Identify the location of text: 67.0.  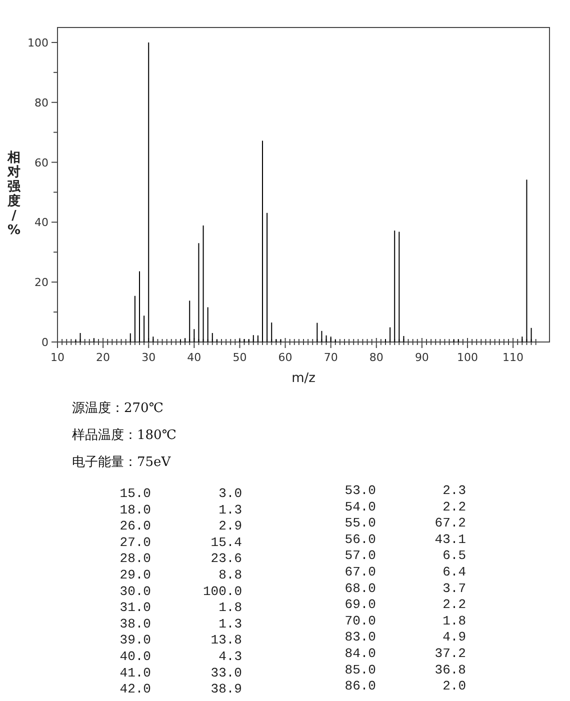
(360, 572).